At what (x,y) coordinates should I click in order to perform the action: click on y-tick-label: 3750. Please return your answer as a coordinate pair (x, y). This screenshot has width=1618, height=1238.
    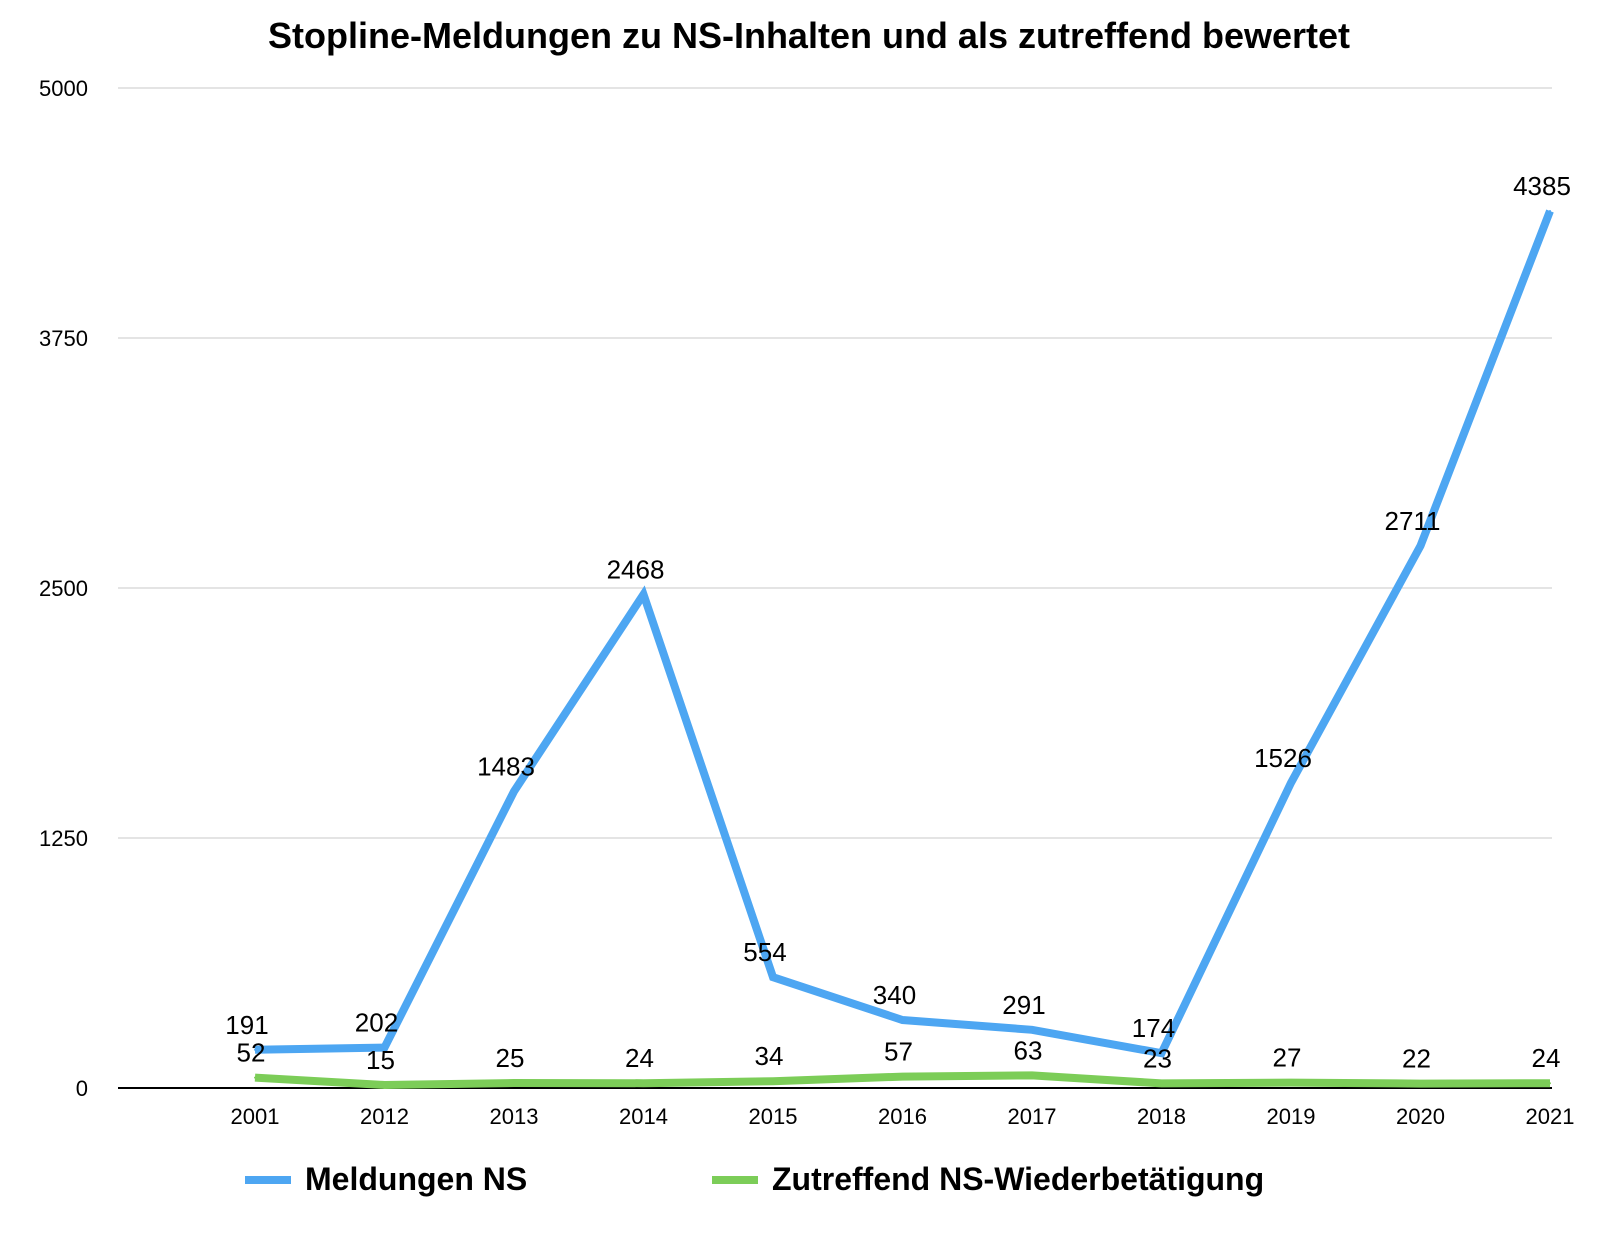
    Looking at the image, I should click on (63, 338).